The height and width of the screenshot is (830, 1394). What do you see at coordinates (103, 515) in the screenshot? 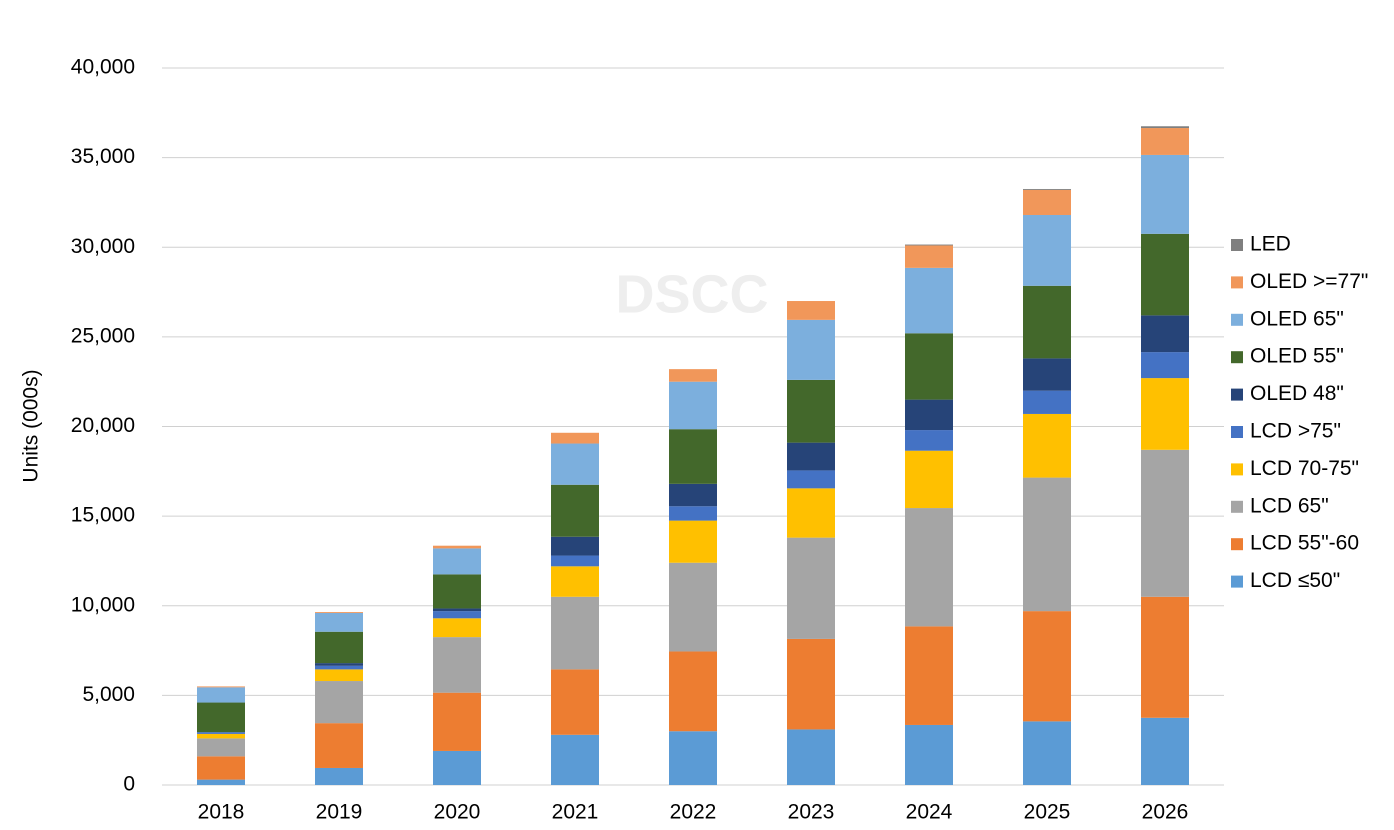
I see `y-tick-label: 15,000` at bounding box center [103, 515].